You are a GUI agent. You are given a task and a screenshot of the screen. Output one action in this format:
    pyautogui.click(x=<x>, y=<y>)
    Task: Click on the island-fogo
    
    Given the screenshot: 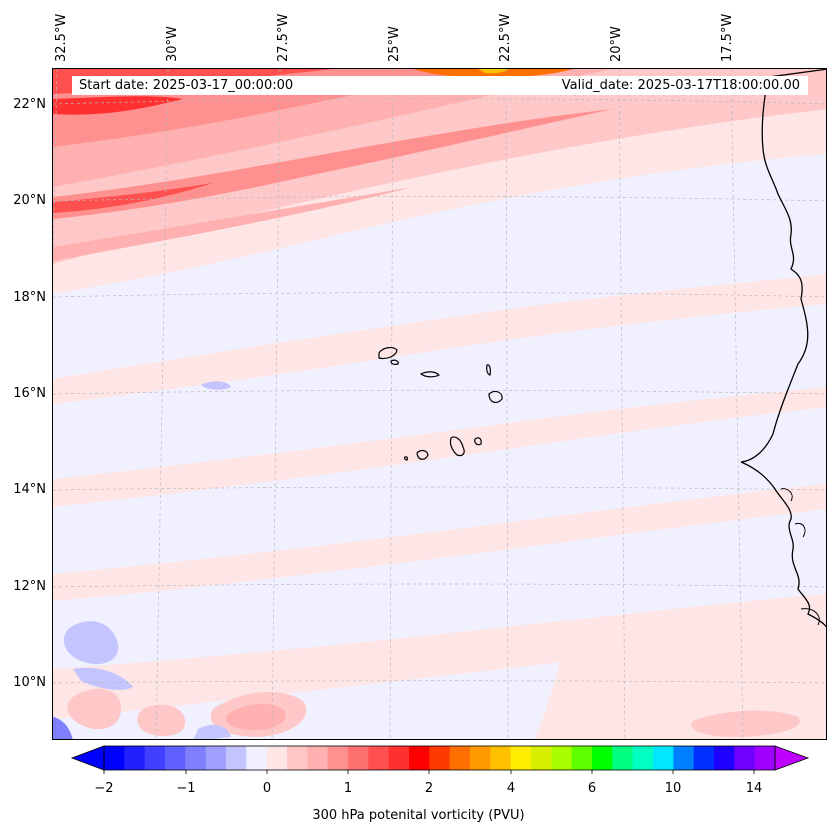 What is the action you would take?
    pyautogui.click(x=422, y=454)
    